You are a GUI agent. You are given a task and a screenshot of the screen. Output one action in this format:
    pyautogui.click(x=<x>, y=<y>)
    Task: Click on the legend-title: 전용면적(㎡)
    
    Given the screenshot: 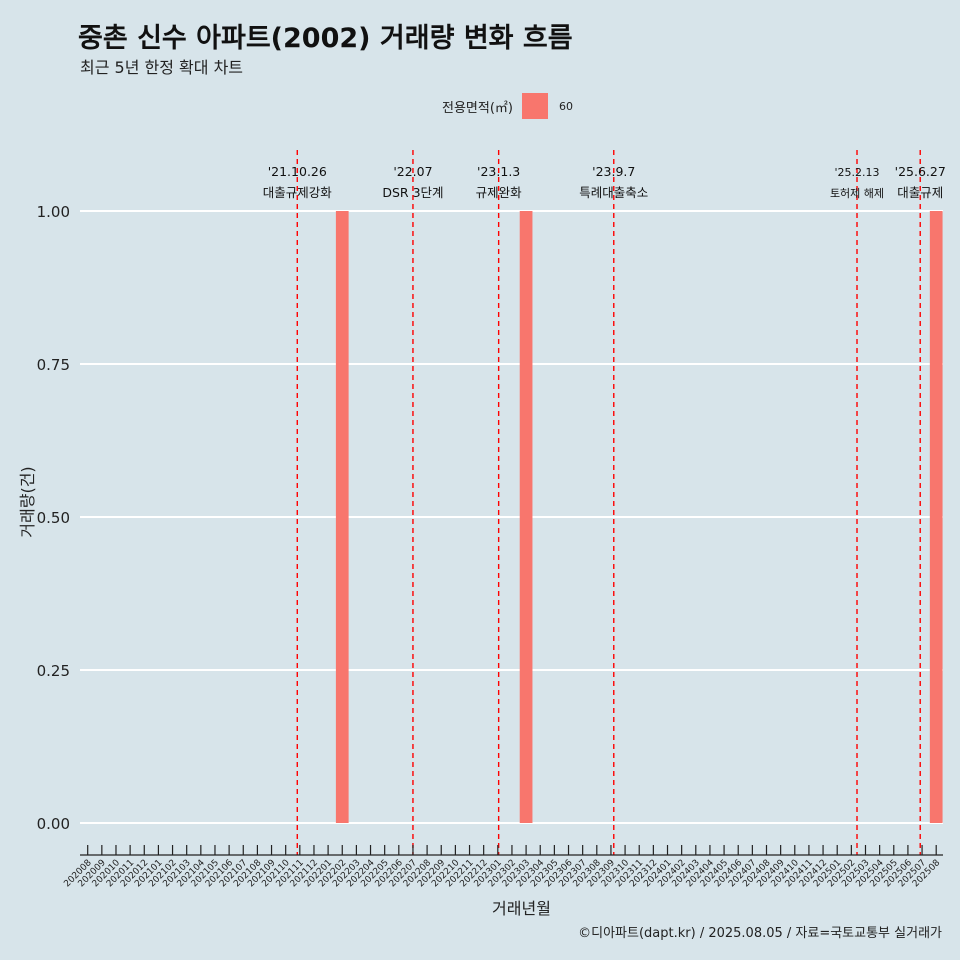 What is the action you would take?
    pyautogui.click(x=477, y=108)
    